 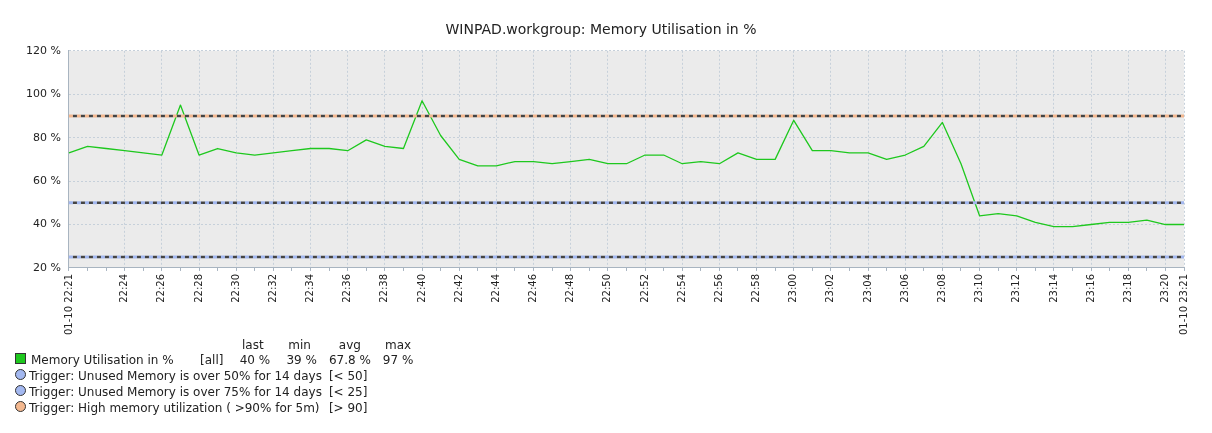 I want to click on text: min, so click(x=299, y=345).